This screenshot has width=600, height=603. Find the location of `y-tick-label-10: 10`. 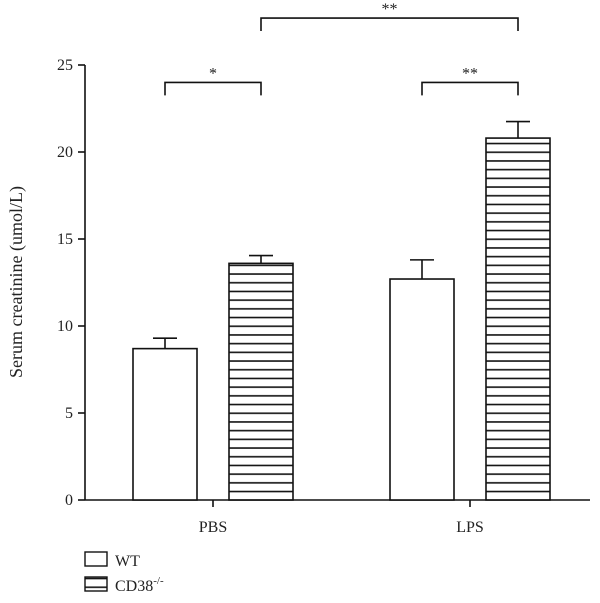

y-tick-label-10: 10 is located at coordinates (65, 326).